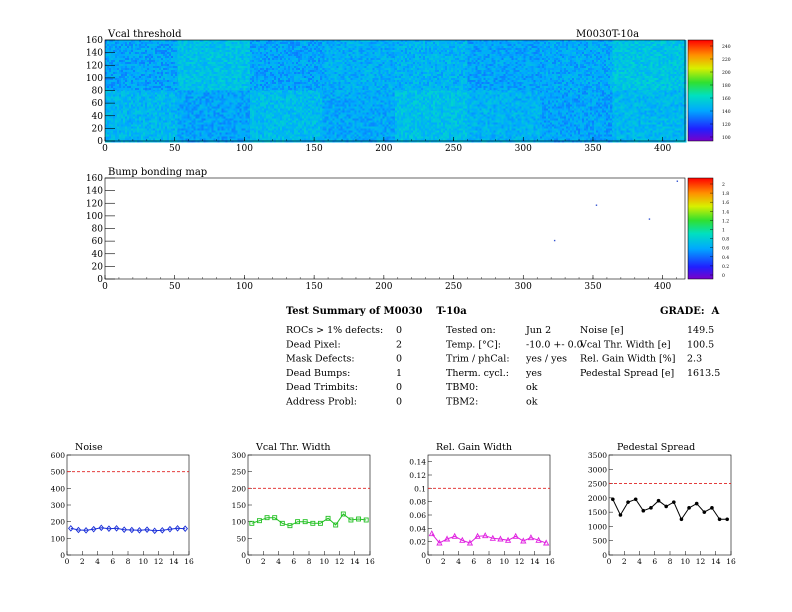 The image size is (792, 612). I want to click on noise-plot: Noise 0 2 4 6 8 10 12 14 16 0 100 200 300 400 500 600, so click(122, 504).